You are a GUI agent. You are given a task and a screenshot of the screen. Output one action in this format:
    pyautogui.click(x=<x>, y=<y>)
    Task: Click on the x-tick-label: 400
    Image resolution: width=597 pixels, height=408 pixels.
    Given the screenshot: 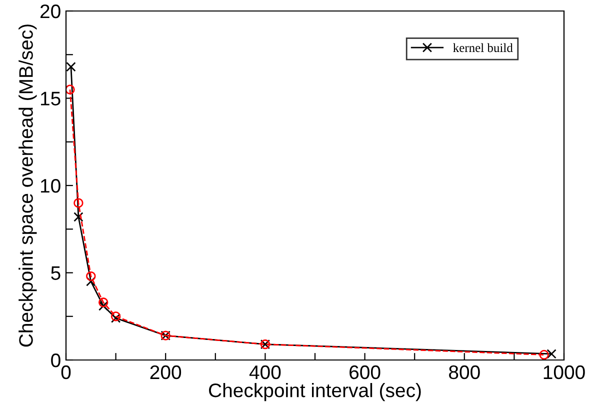 What is the action you would take?
    pyautogui.click(x=265, y=372)
    